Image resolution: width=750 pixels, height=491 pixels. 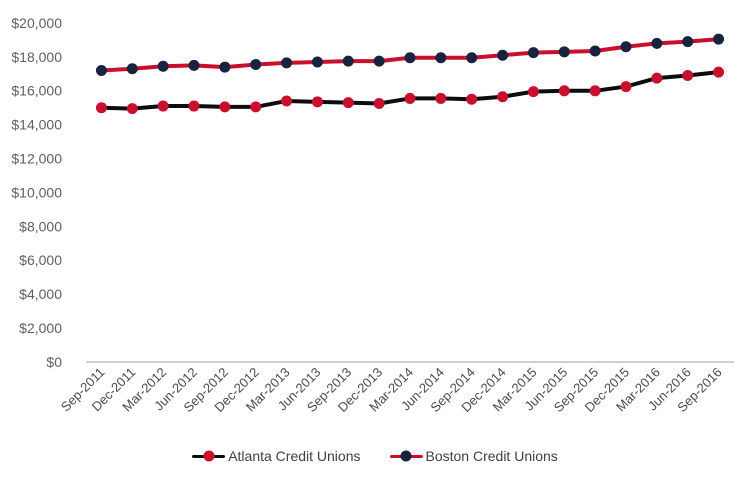 What do you see at coordinates (54, 362) in the screenshot?
I see `y-tick-label: $0` at bounding box center [54, 362].